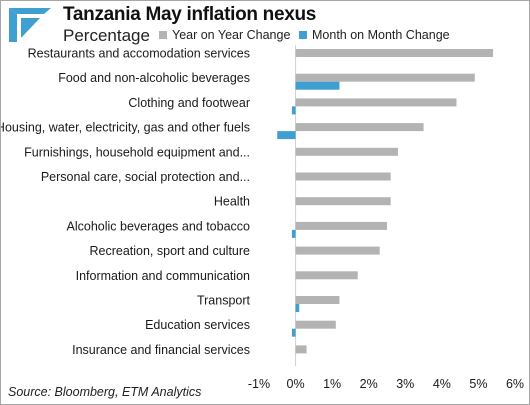  Describe the element at coordinates (405, 384) in the screenshot. I see `x-tick-label: 3%` at that location.